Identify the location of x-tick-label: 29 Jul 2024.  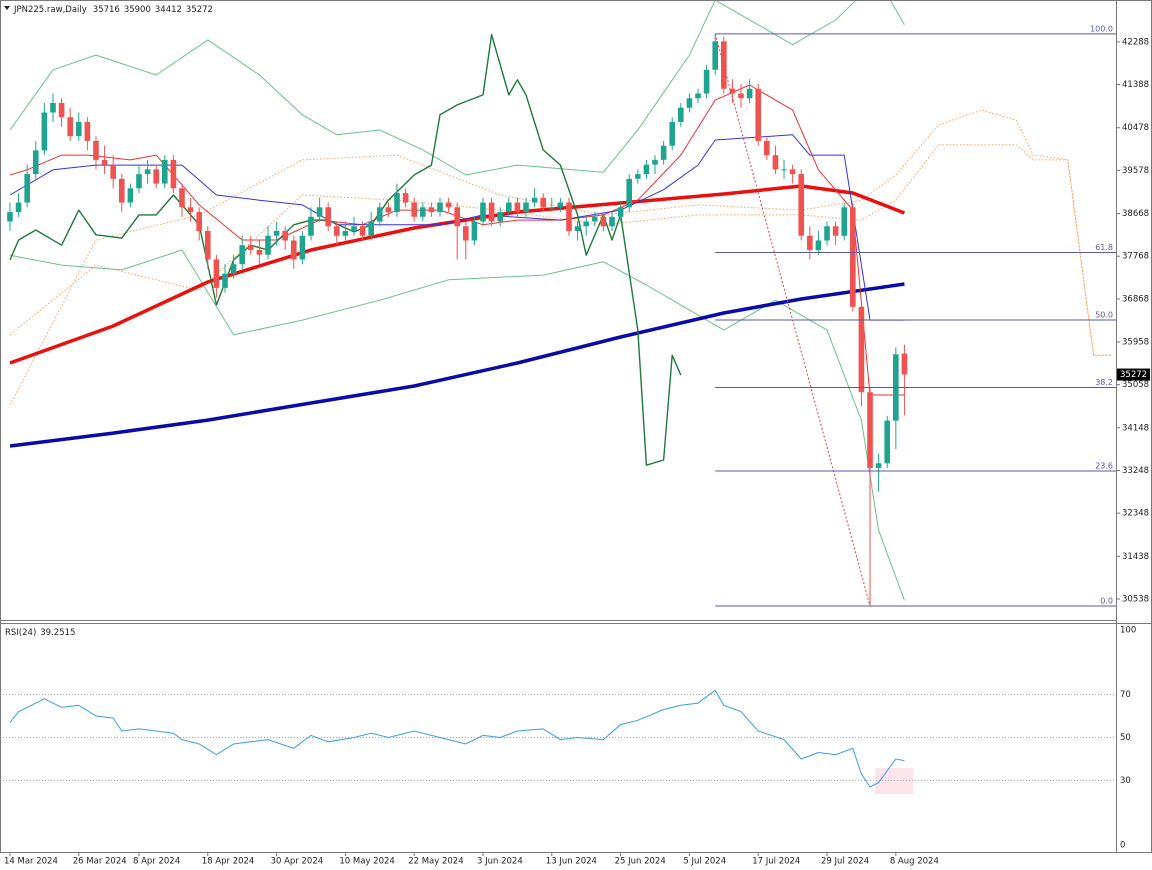
(845, 862).